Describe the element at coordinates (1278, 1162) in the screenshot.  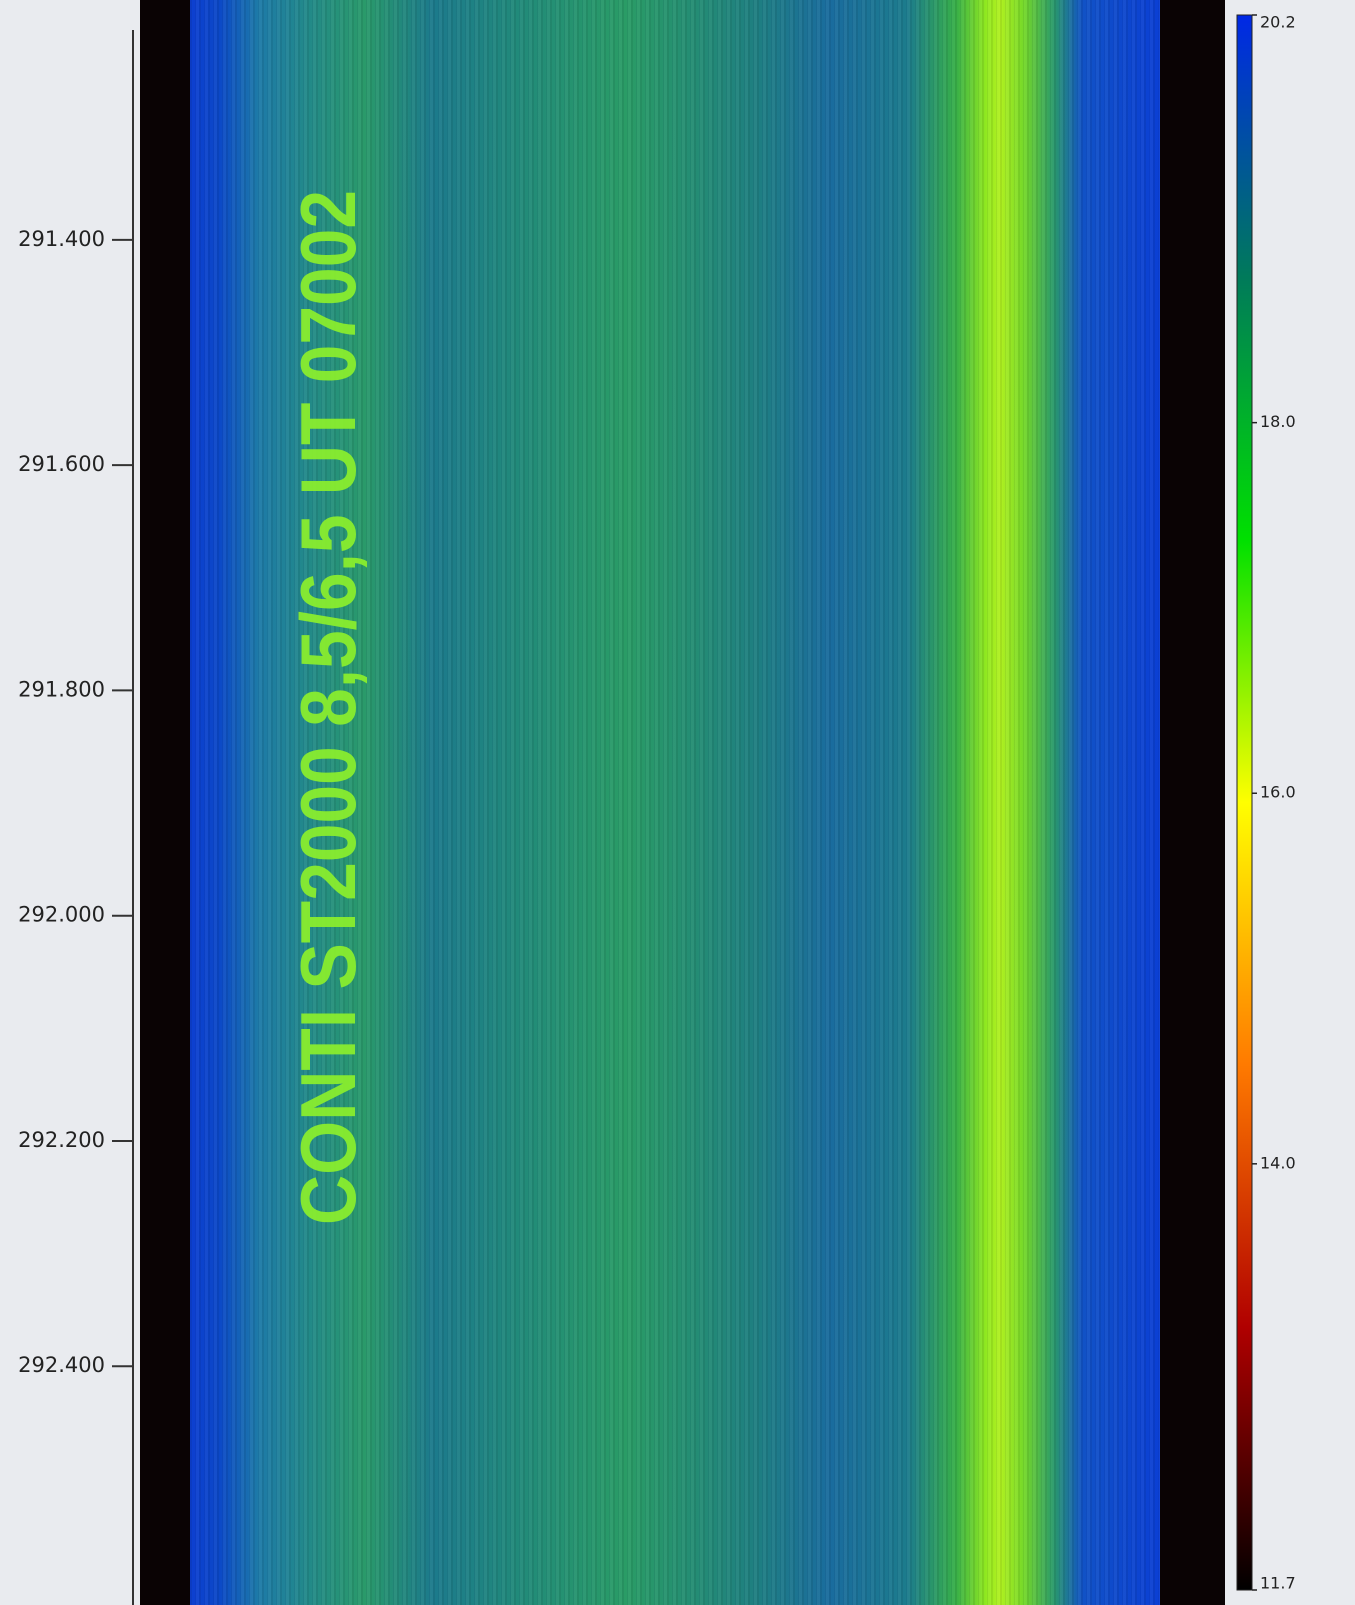
I see `colorbar-label: 14.0` at that location.